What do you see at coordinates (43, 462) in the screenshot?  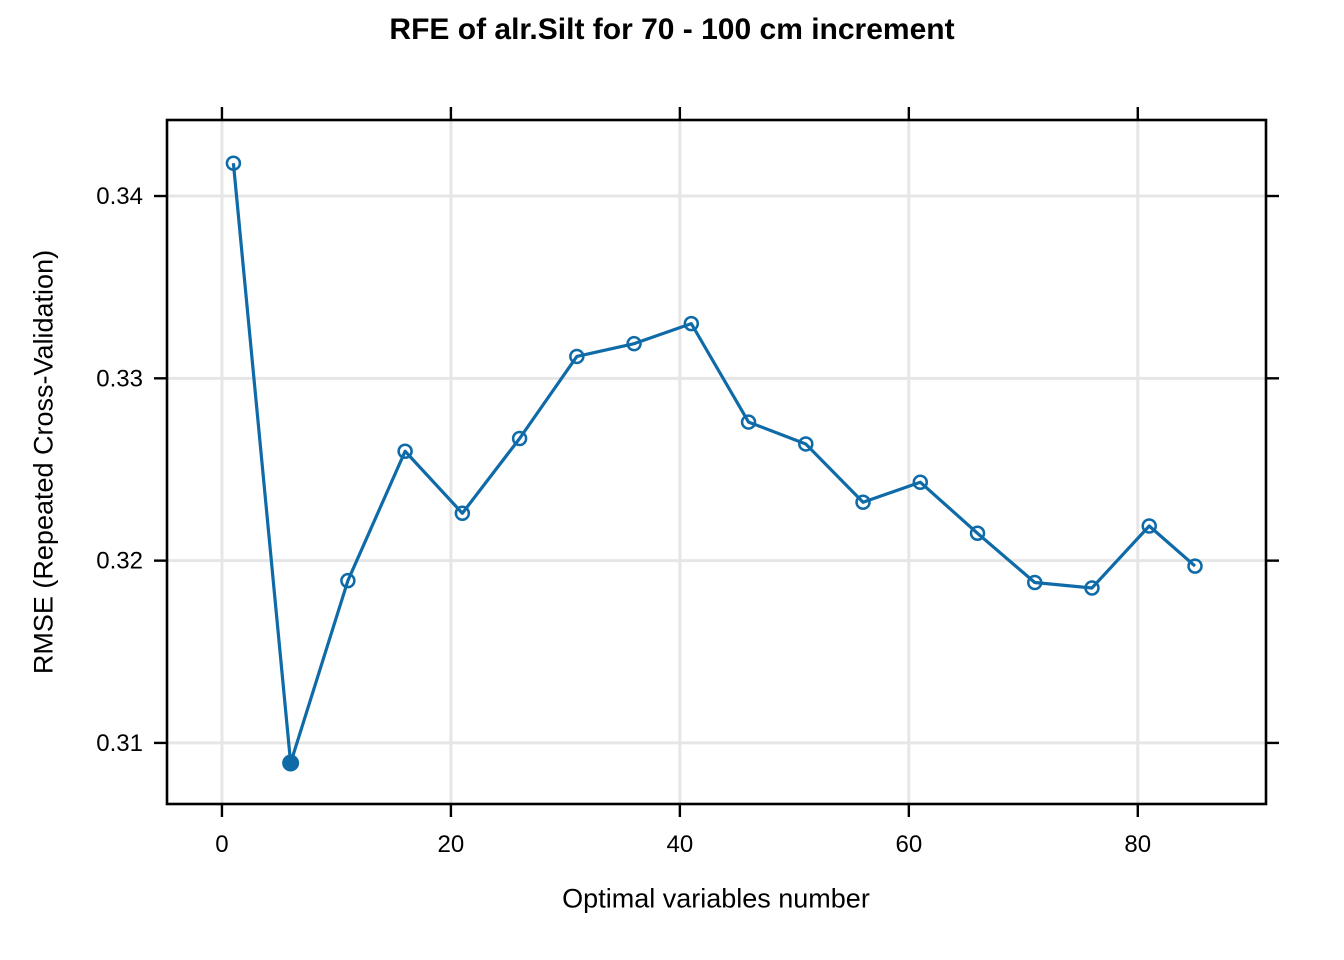 I see `y-axis-label: RMSE (Repeated Cross-Validation)` at bounding box center [43, 462].